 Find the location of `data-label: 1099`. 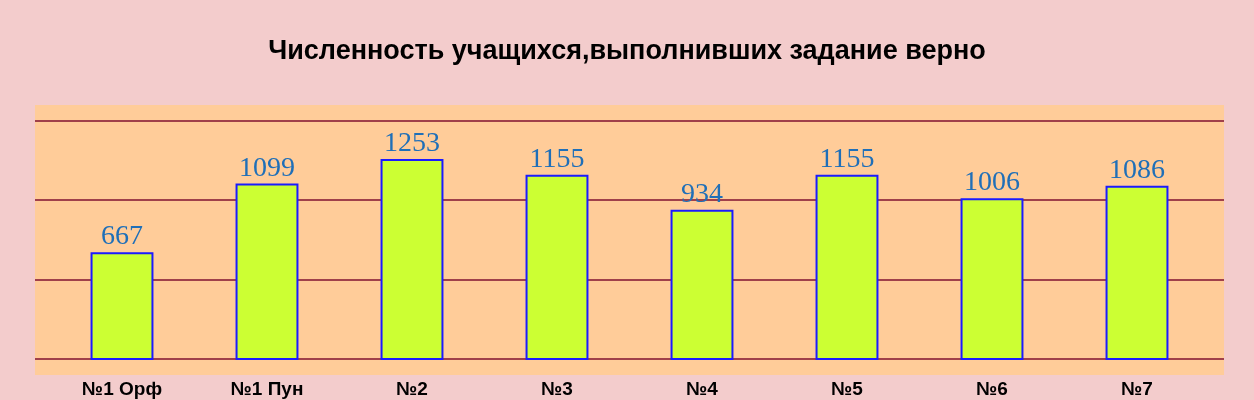

data-label: 1099 is located at coordinates (267, 166).